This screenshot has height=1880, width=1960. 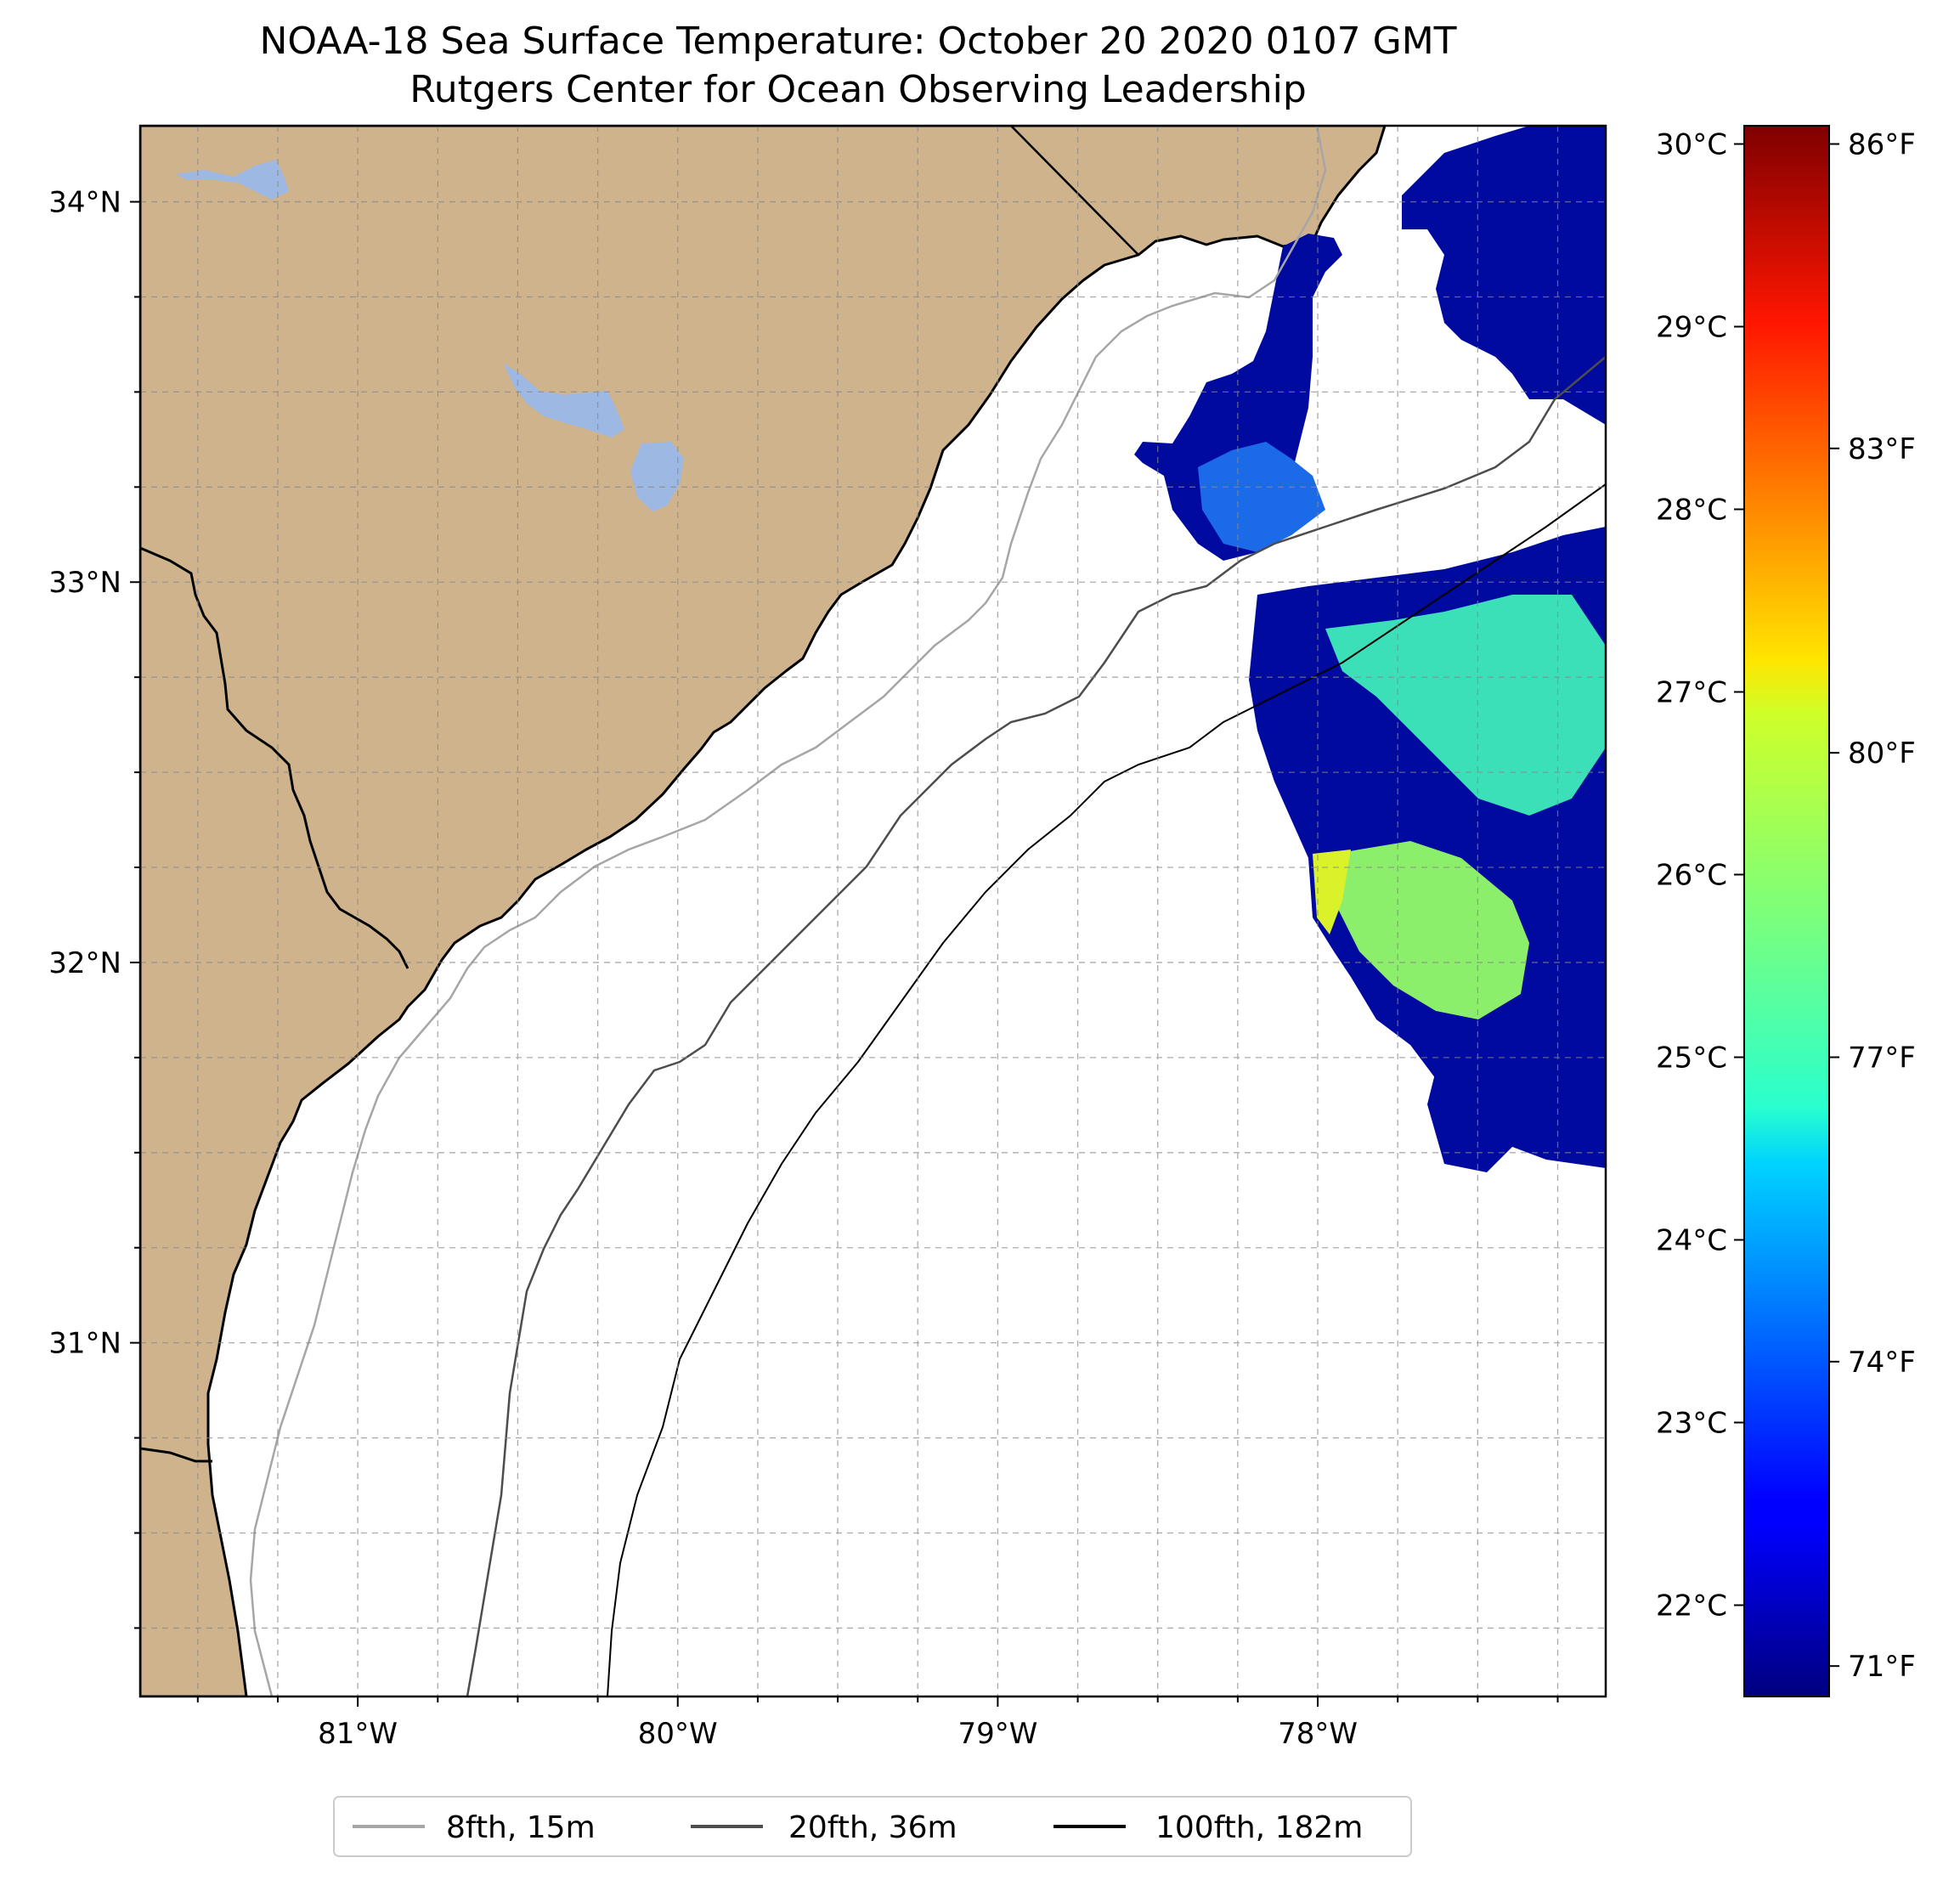 What do you see at coordinates (564, 401) in the screenshot?
I see `lake-marion-moultrie` at bounding box center [564, 401].